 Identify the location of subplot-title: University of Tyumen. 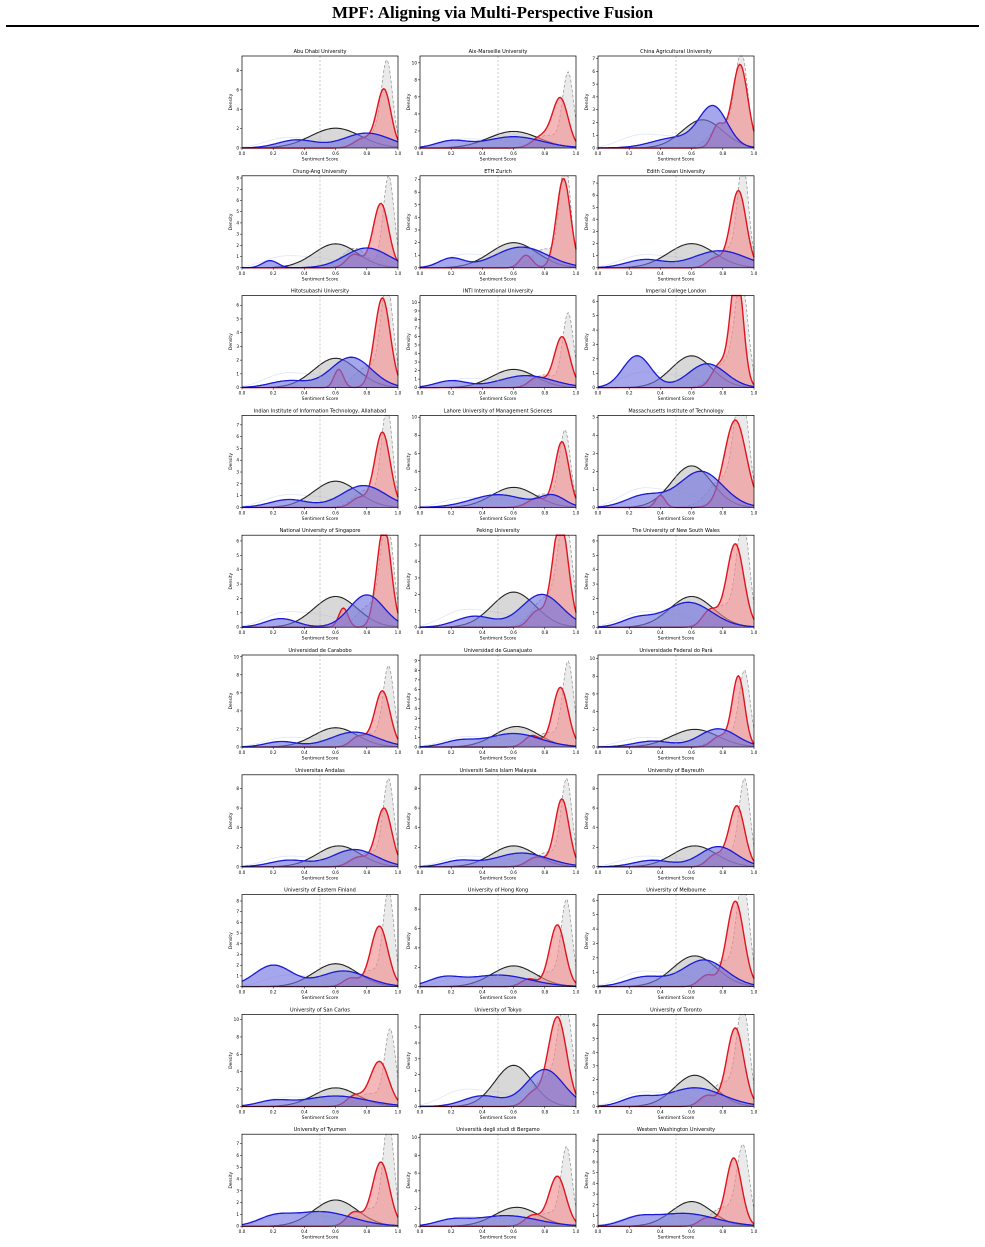
(320, 1130).